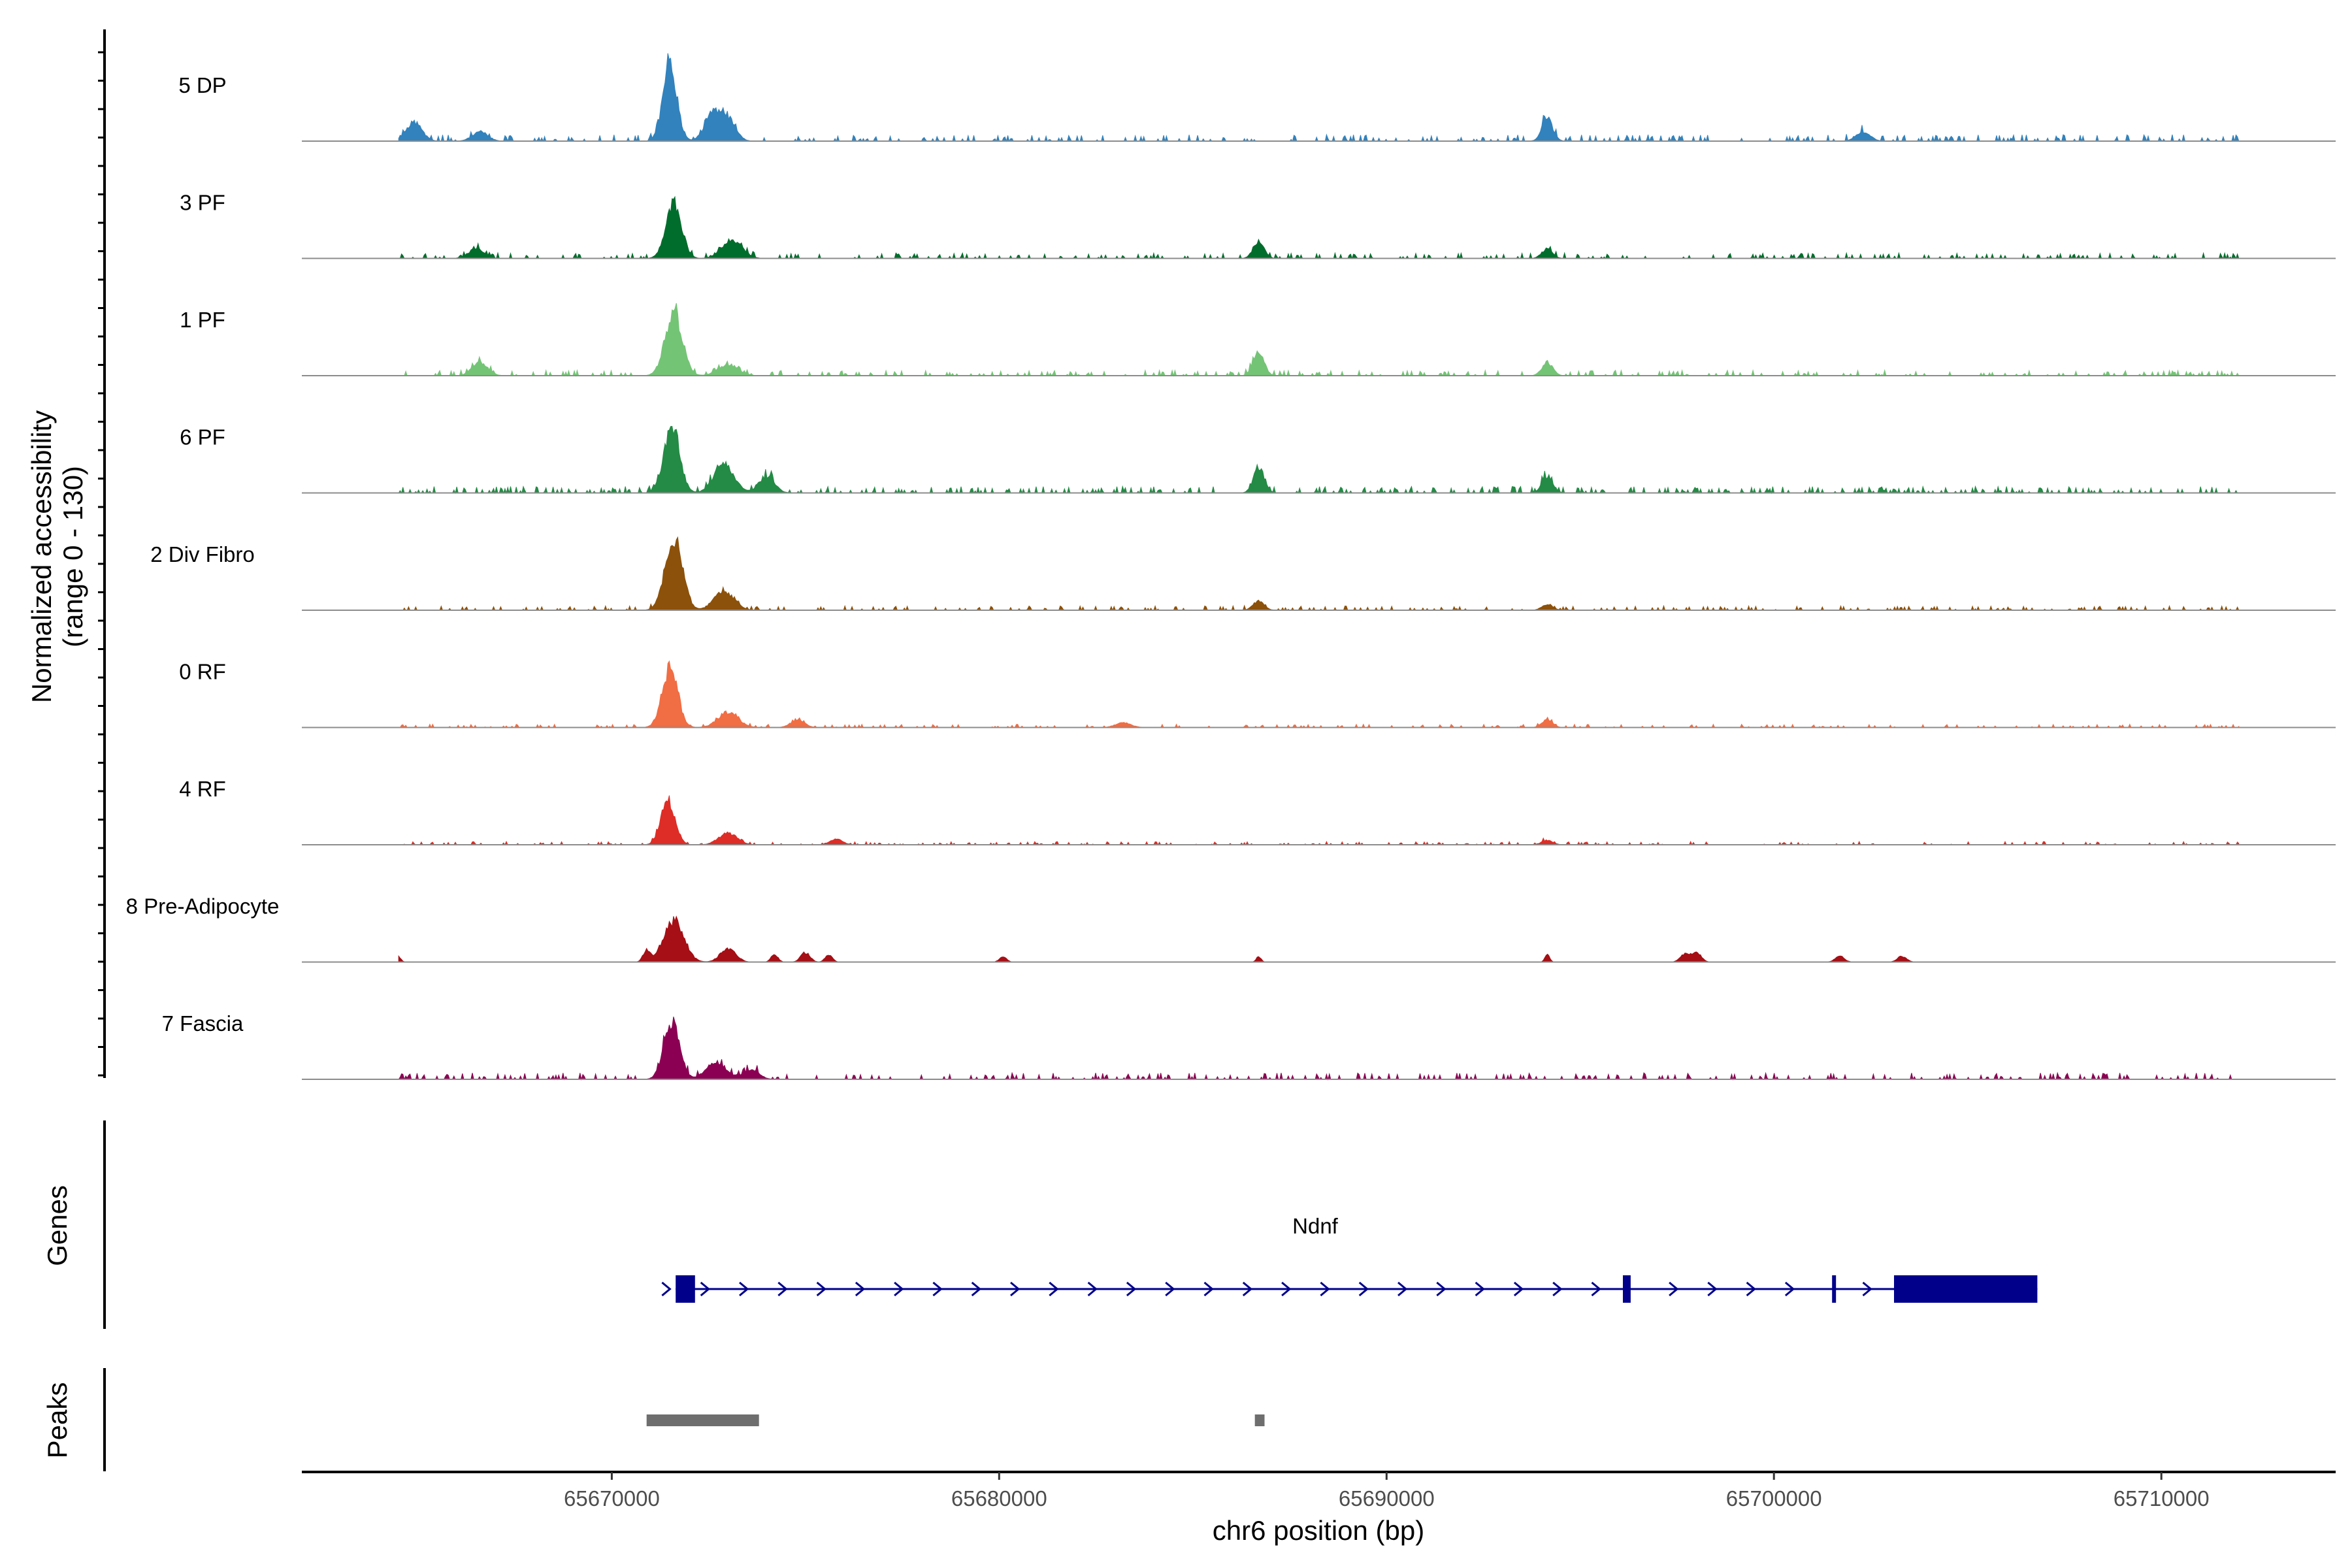 The height and width of the screenshot is (1568, 2352). What do you see at coordinates (1258, 339) in the screenshot?
I see `track-1-pf: 1 PF` at bounding box center [1258, 339].